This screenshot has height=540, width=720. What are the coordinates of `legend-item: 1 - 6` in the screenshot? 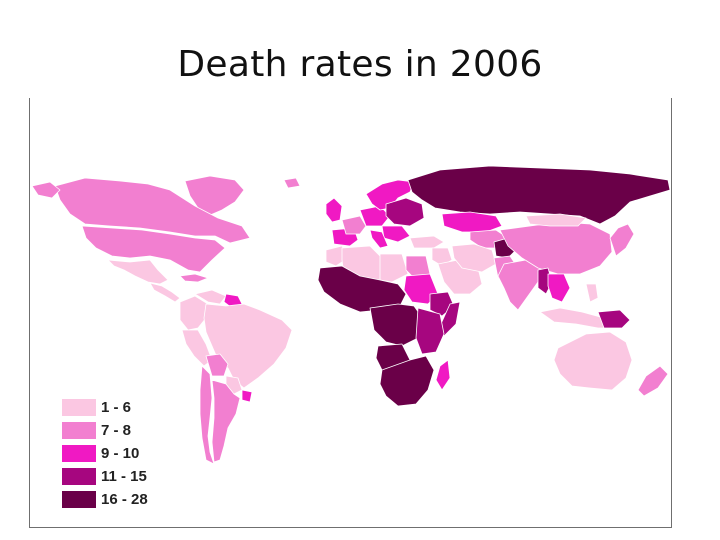 It's located at (105, 407).